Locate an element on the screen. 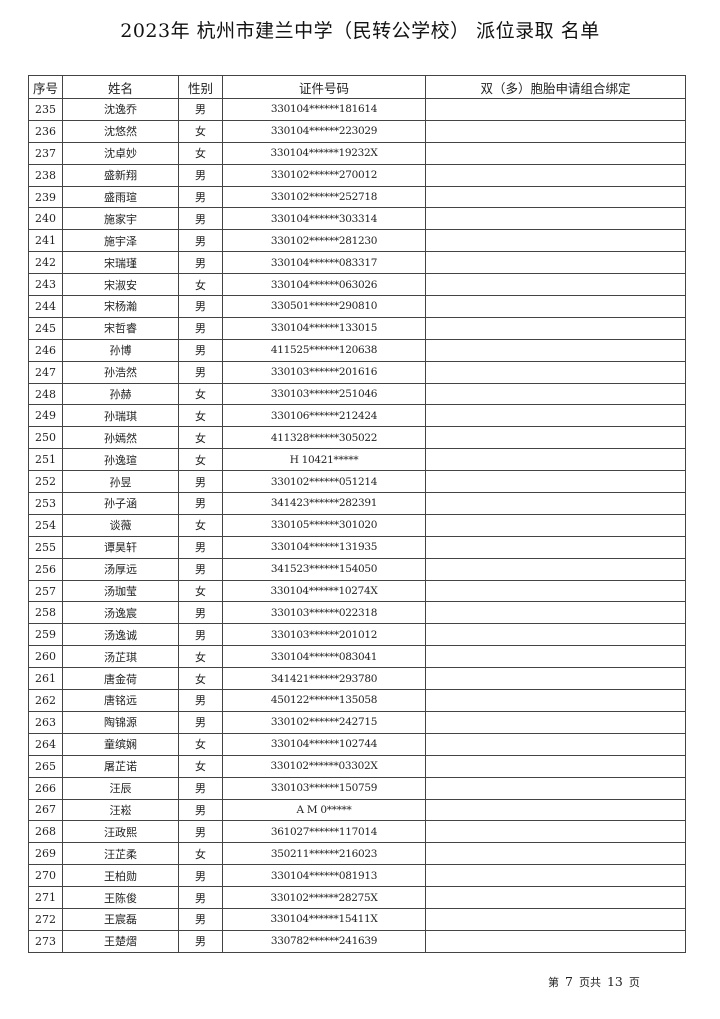 This screenshot has width=720, height=1019. cell-index: 255 is located at coordinates (45, 547).